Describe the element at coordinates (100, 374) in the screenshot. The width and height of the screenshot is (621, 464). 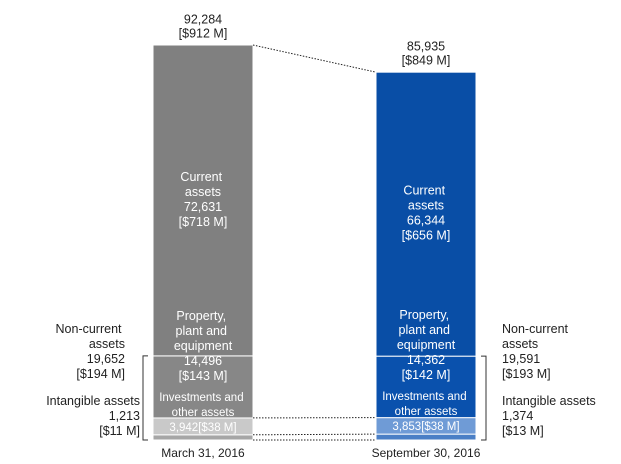
I see `label: [$194 M]` at that location.